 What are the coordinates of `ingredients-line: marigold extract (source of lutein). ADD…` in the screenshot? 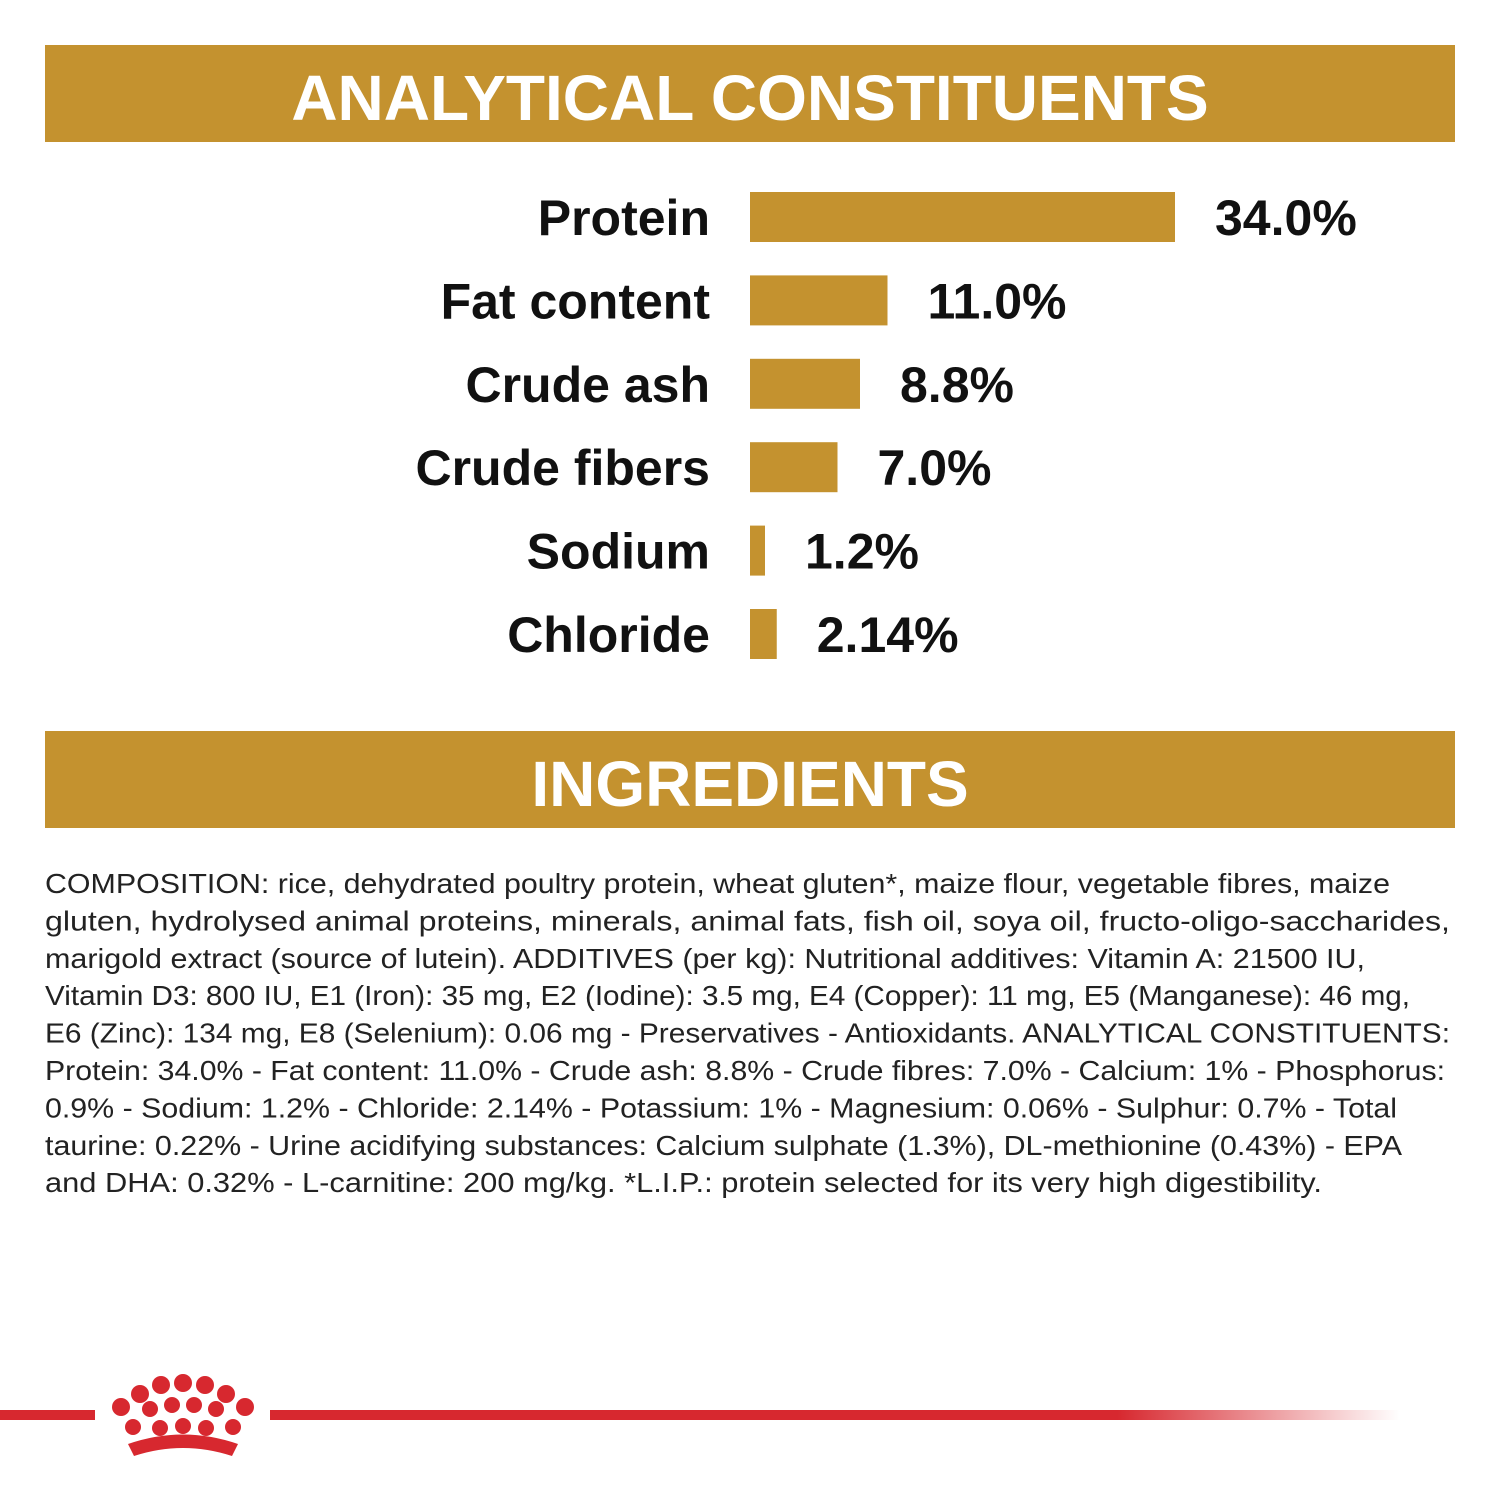 It's located at (705, 958).